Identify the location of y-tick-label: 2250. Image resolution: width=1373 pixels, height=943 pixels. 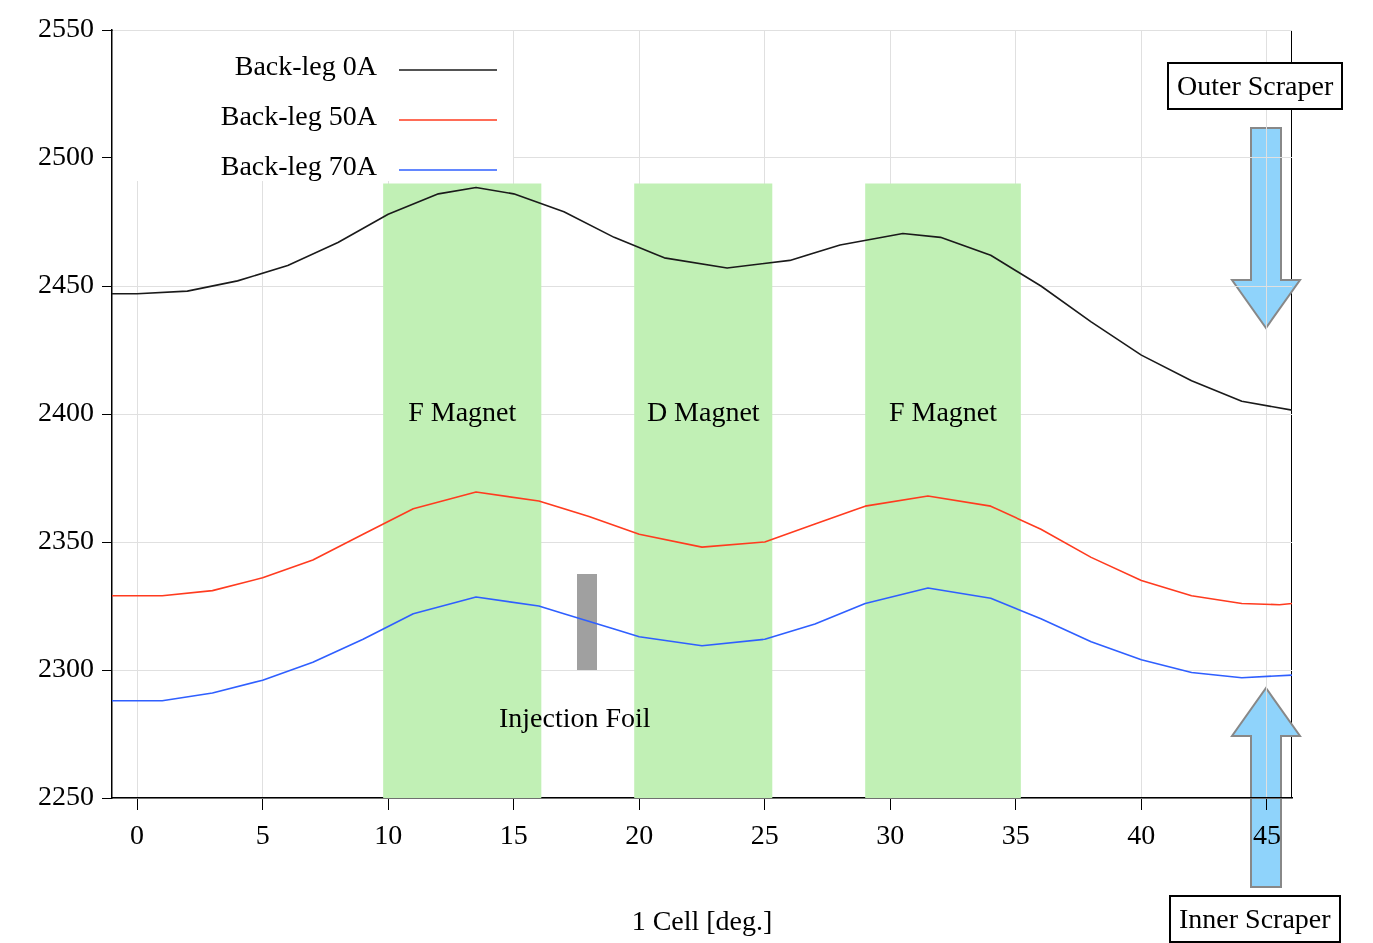
(66, 796).